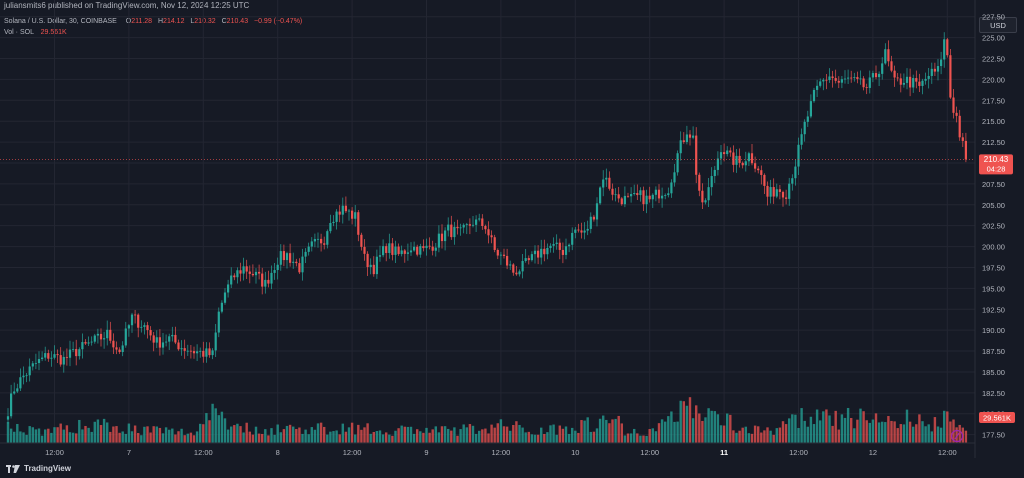 The image size is (1024, 478). I want to click on volume-legend: Vol · SOL 29.561K, so click(35, 32).